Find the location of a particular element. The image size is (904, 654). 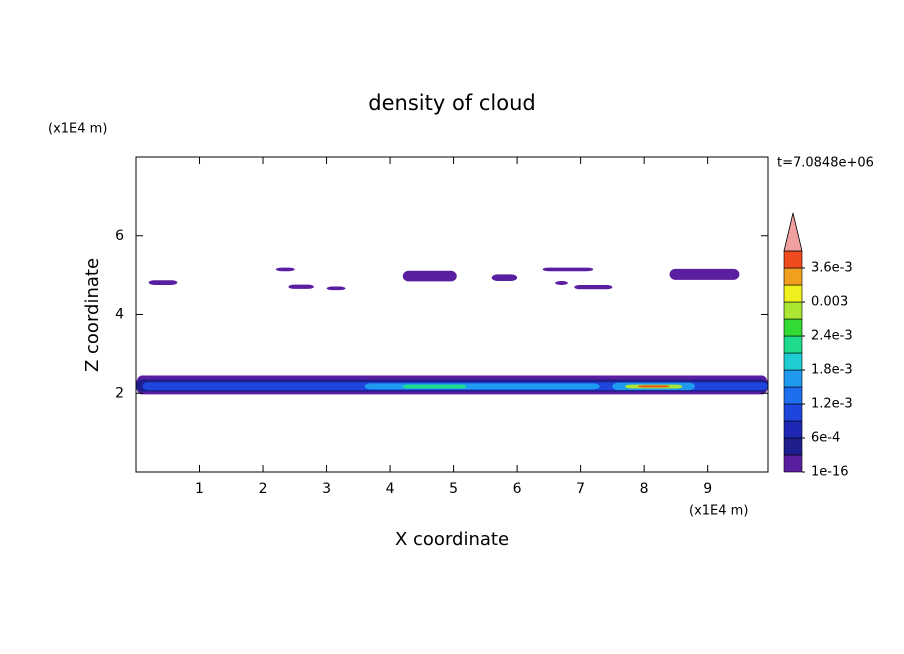

colorbar-label: 1e-16 is located at coordinates (830, 472).